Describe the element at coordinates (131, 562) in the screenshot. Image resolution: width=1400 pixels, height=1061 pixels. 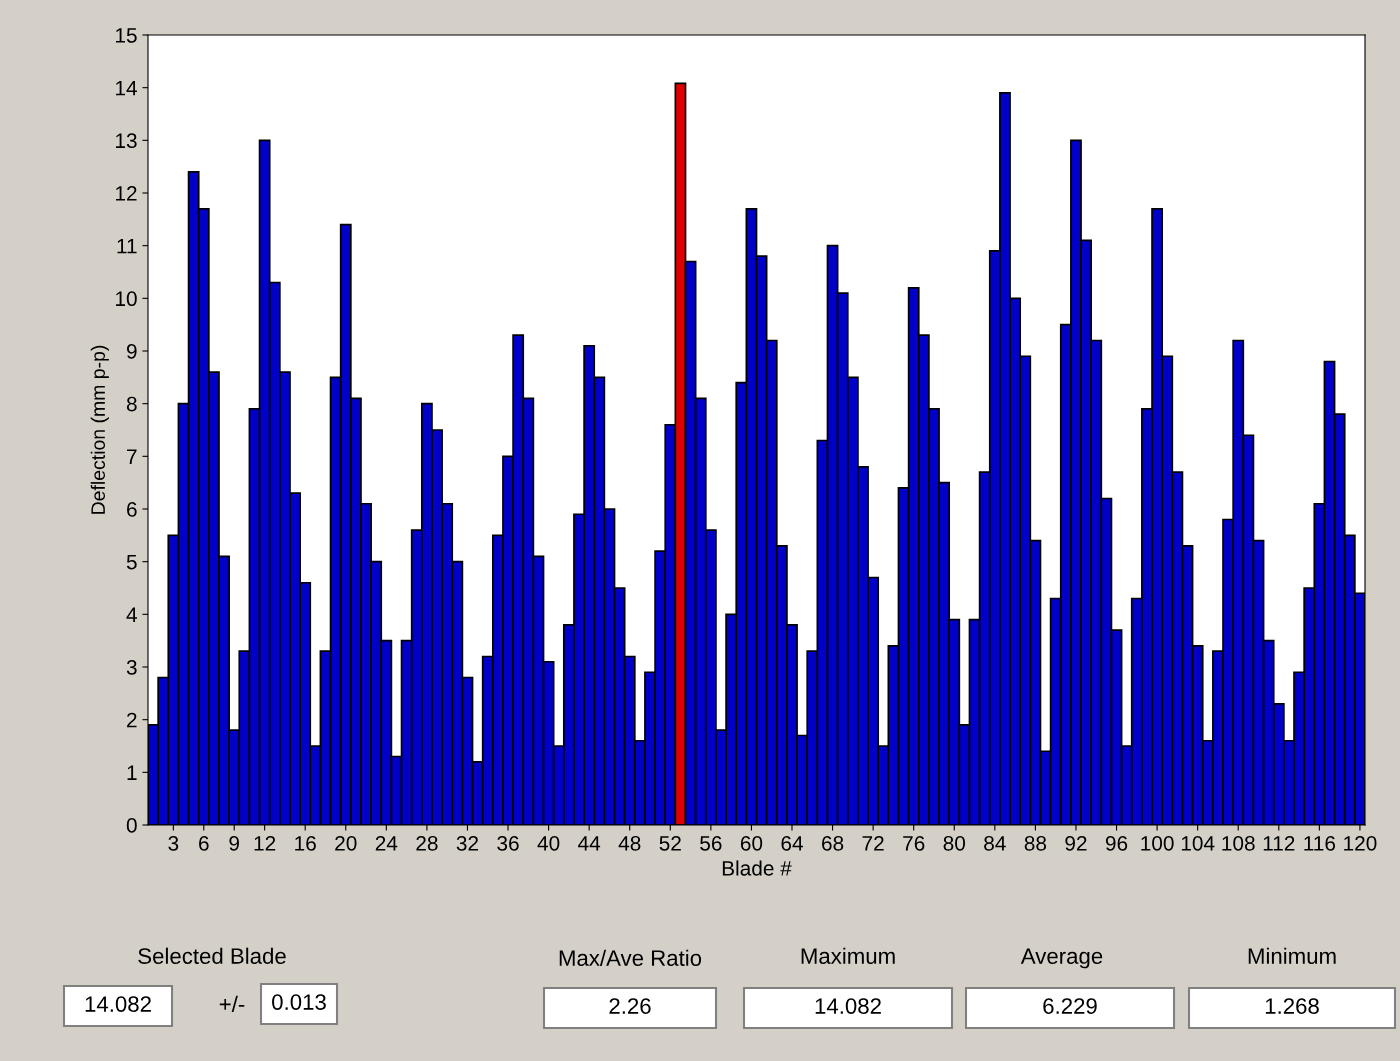
I see `y-tick-label: 5` at that location.